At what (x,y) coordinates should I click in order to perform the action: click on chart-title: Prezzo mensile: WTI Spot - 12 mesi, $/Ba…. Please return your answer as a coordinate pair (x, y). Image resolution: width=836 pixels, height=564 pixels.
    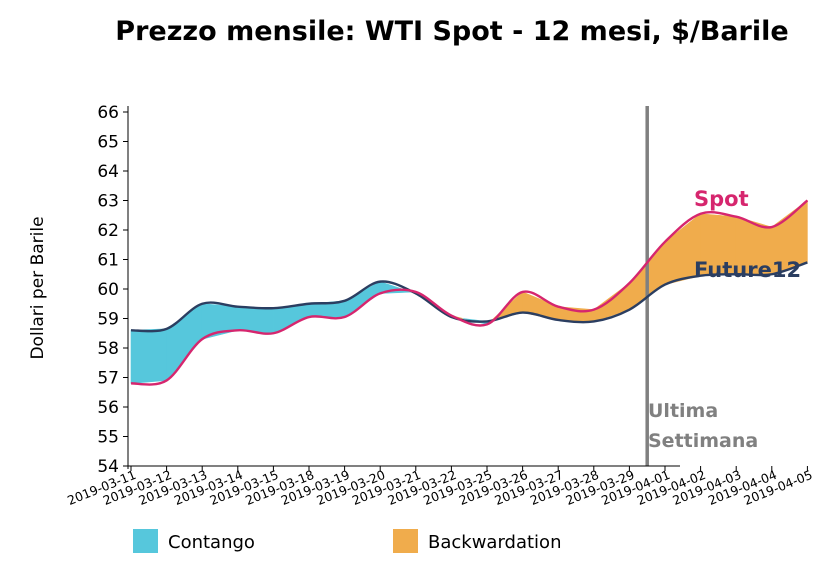
    Looking at the image, I should click on (451, 31).